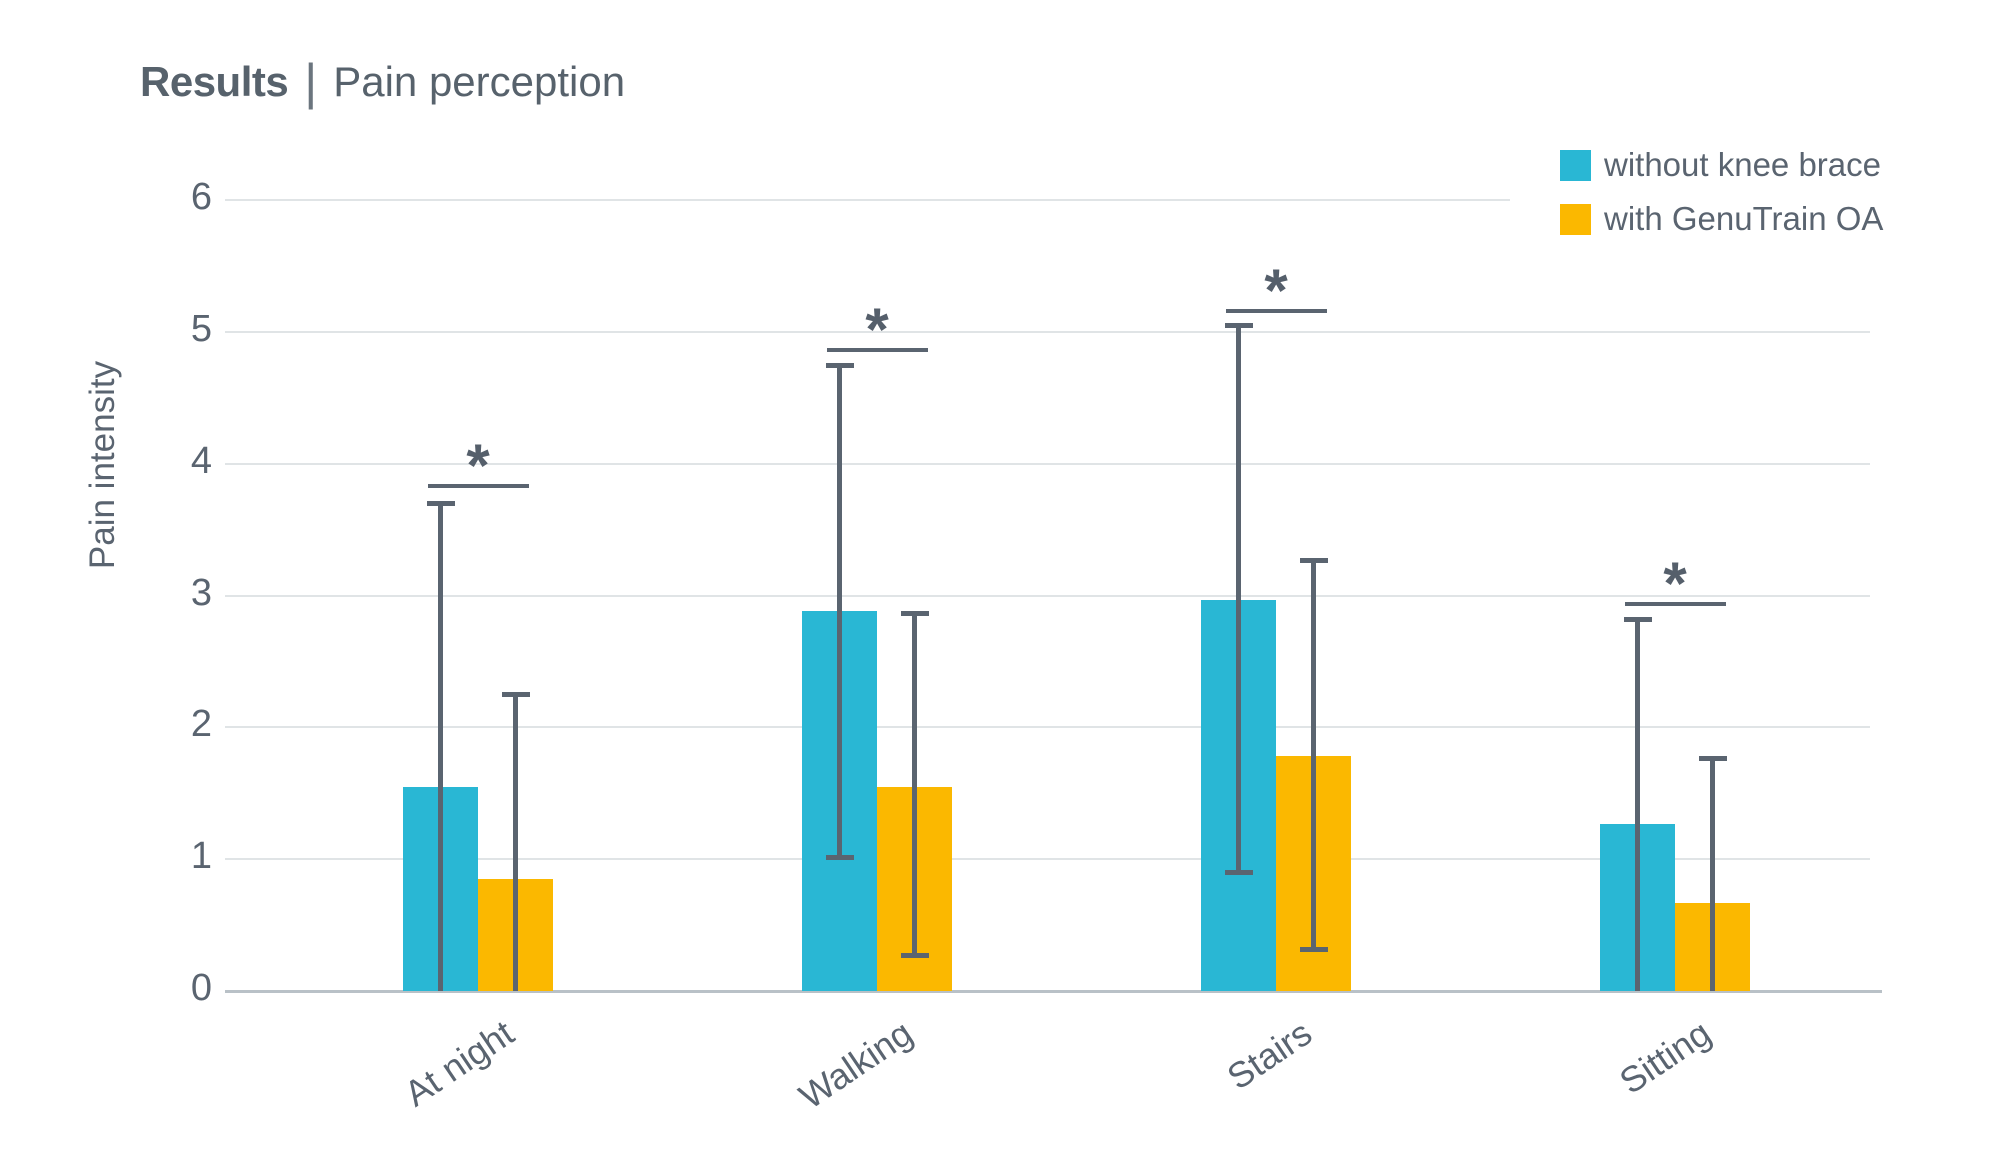 Image resolution: width=2000 pixels, height=1175 pixels. I want to click on legend-label-with-genutrain-oa: with GenuTrain OA, so click(1744, 218).